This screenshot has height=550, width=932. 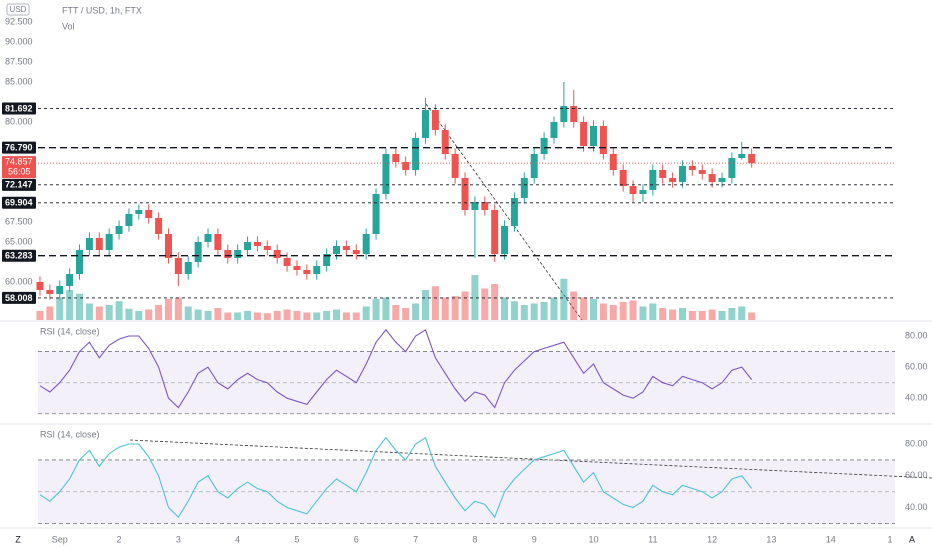 I want to click on timezone-button: Z, so click(x=18, y=539).